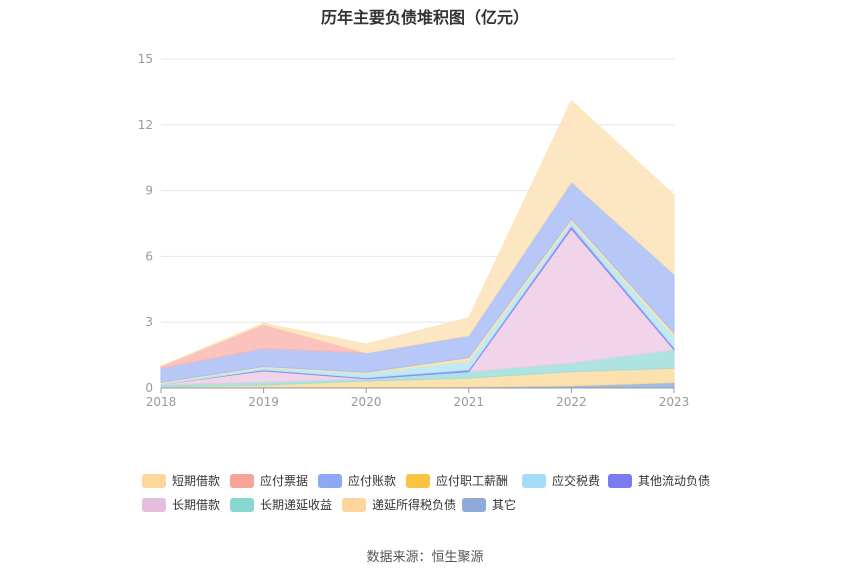 The height and width of the screenshot is (575, 850). What do you see at coordinates (366, 402) in the screenshot?
I see `x-tick-label: 2020` at bounding box center [366, 402].